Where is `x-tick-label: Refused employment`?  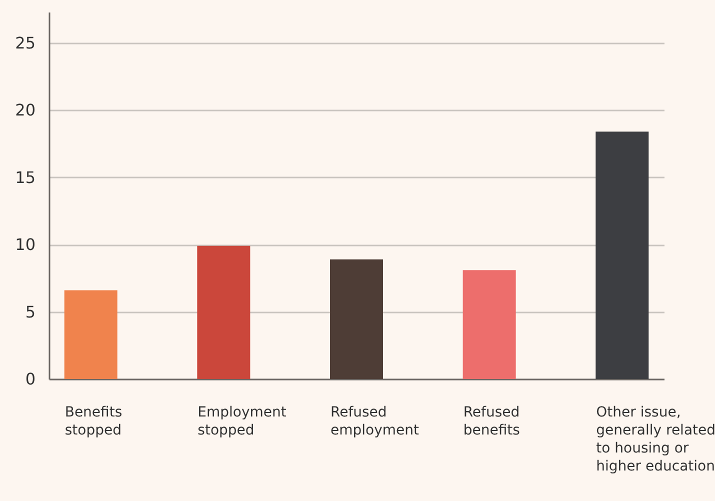
x-tick-label: Refused employment is located at coordinates (375, 421).